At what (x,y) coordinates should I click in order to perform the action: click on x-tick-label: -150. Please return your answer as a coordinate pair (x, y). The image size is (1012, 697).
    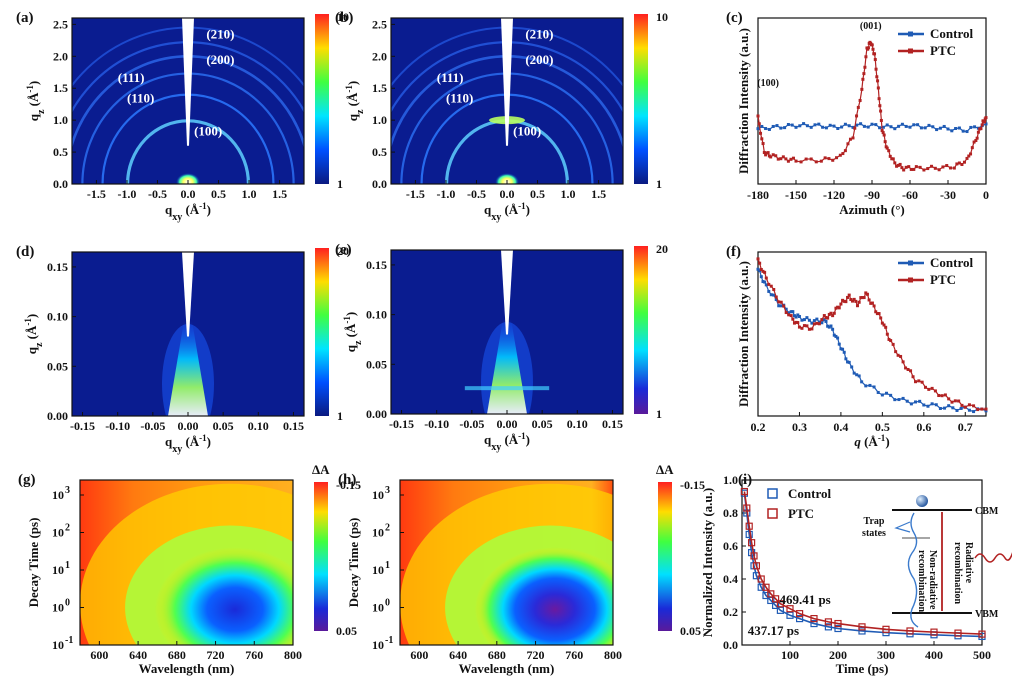
    Looking at the image, I should click on (796, 195).